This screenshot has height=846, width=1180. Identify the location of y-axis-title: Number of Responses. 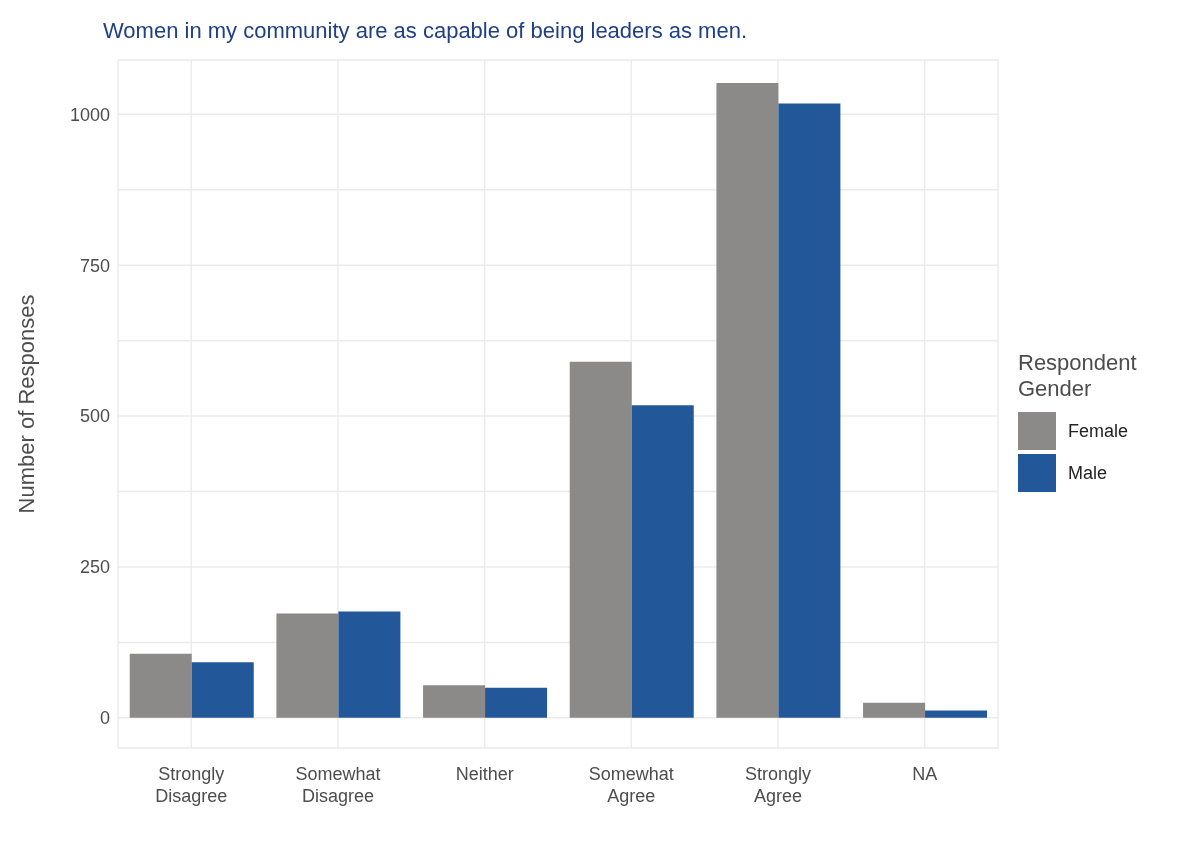
(26, 404).